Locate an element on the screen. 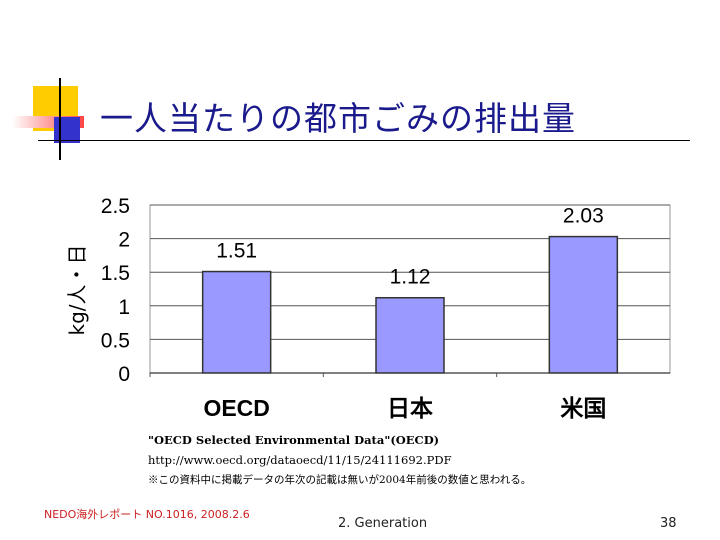  x-tick-label: 米国 is located at coordinates (583, 408).